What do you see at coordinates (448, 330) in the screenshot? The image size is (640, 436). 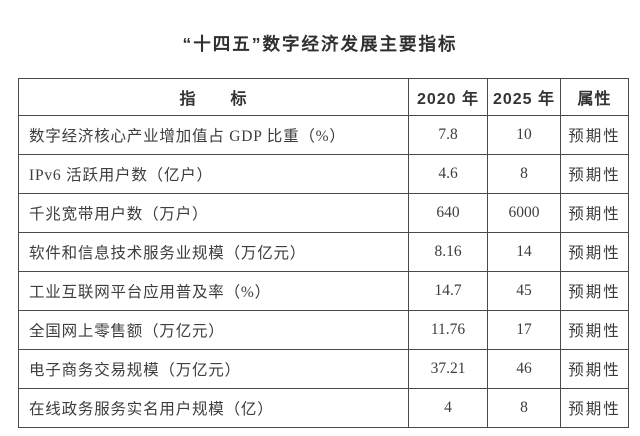 I see `value-2020-cell: 11.76` at bounding box center [448, 330].